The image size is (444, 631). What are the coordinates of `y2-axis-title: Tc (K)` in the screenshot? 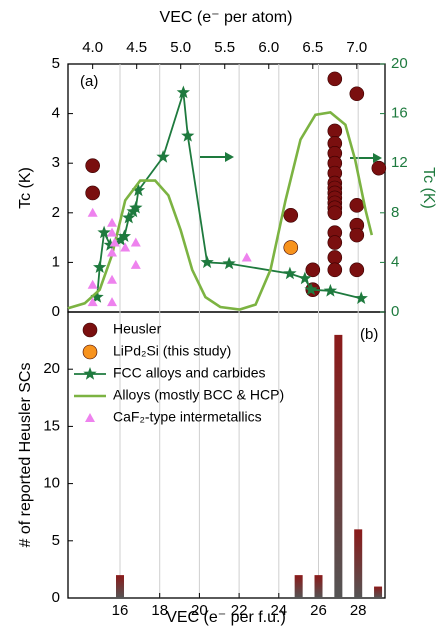 It's located at (428, 188).